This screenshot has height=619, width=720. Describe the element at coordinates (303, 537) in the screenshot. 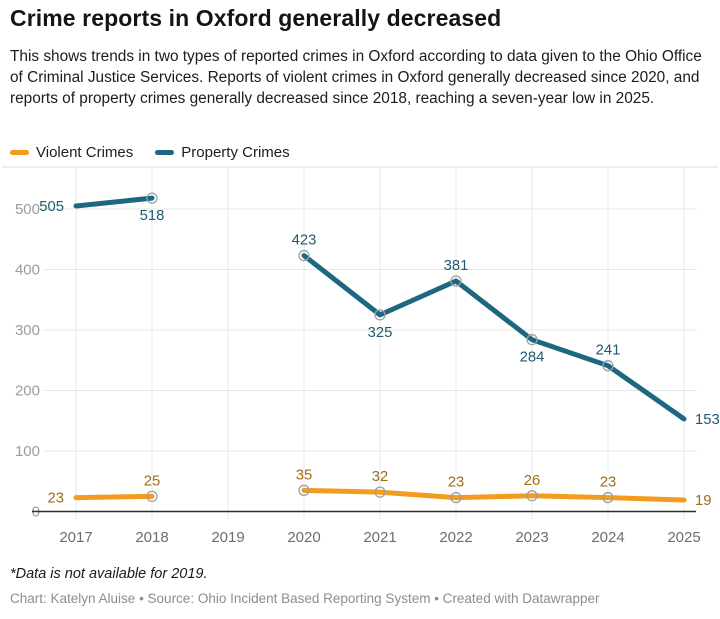

I see `x-tick-label: 2020` at that location.